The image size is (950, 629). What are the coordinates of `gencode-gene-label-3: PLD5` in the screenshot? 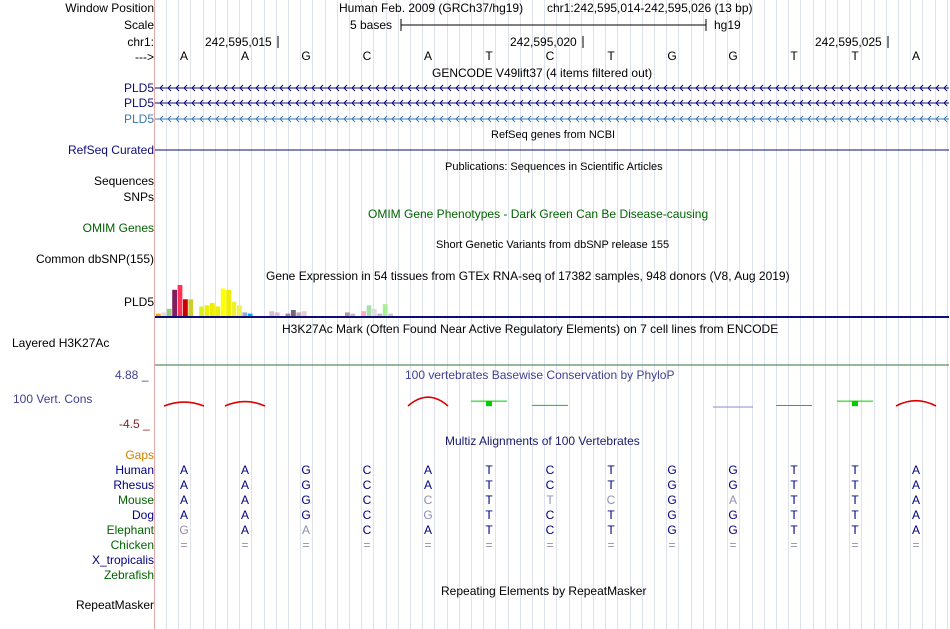 It's located at (138, 119).